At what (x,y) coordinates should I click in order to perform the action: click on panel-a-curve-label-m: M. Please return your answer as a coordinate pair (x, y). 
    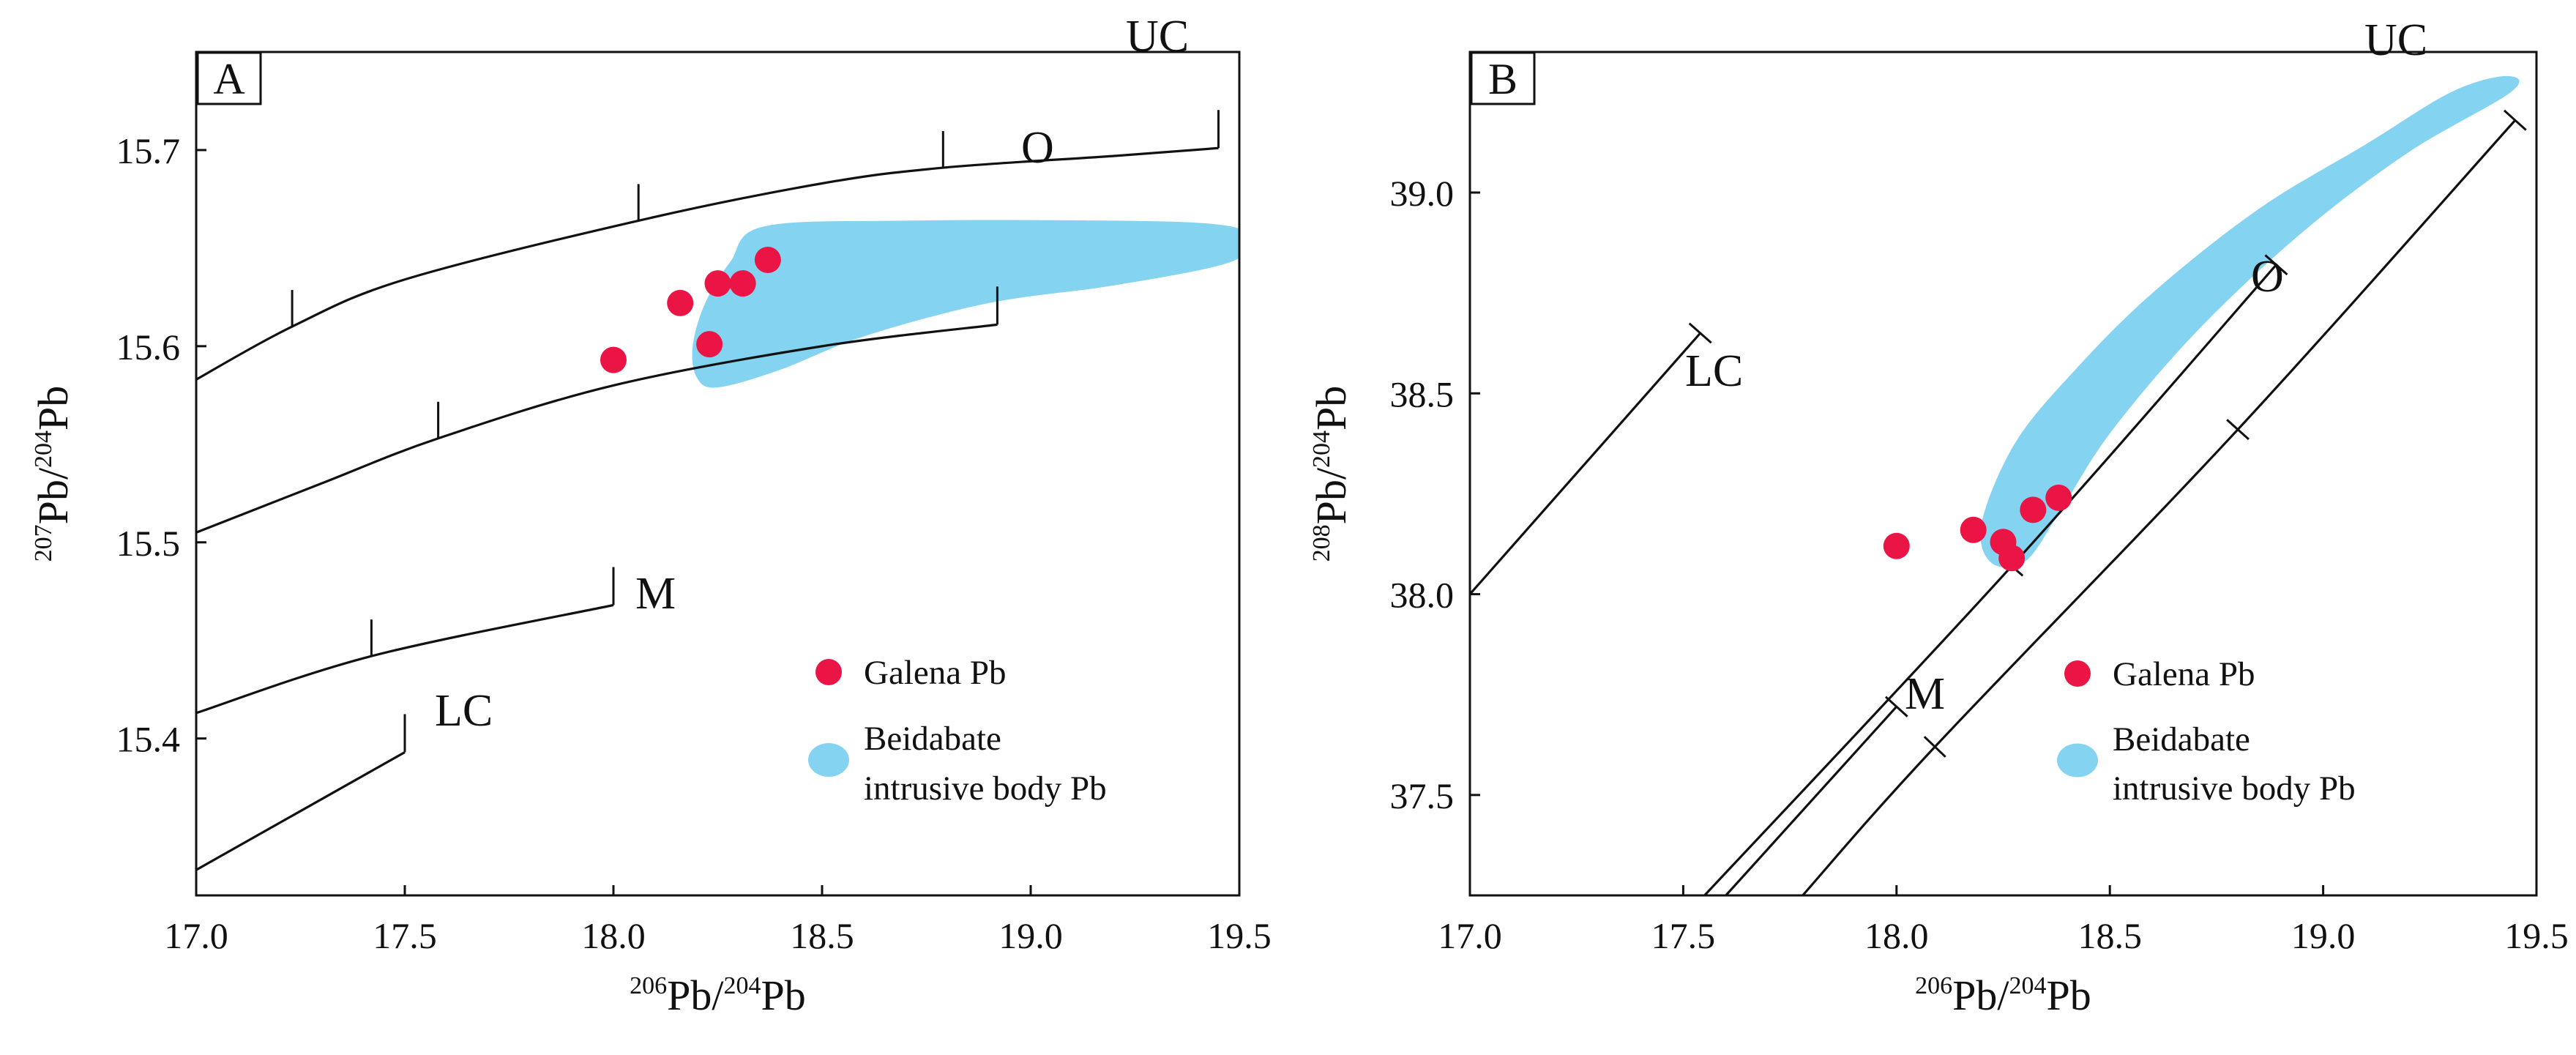
    Looking at the image, I should click on (655, 594).